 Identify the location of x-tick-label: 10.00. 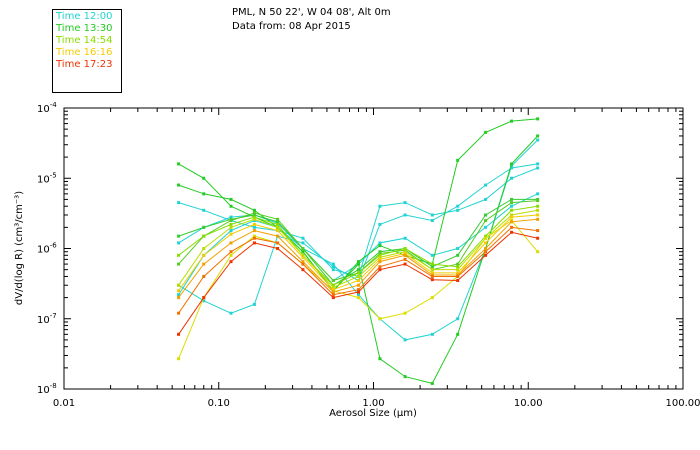
(528, 403).